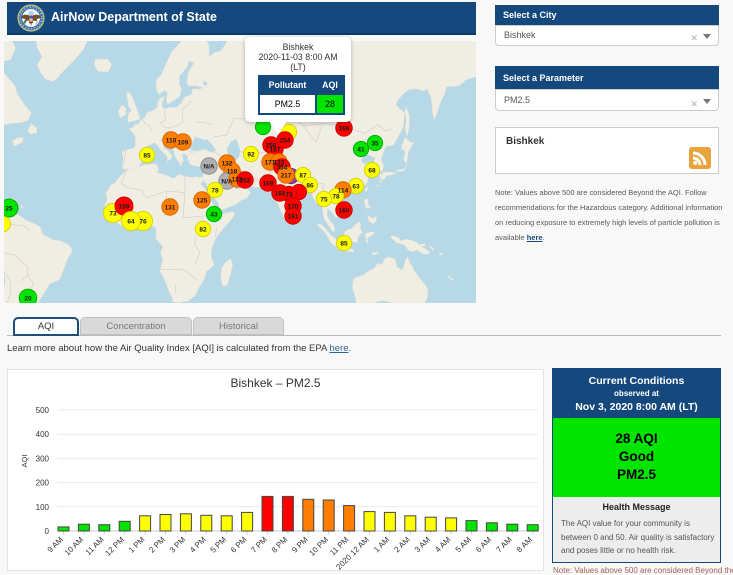  What do you see at coordinates (503, 544) in the screenshot?
I see `svg-text: 7 AM` at bounding box center [503, 544].